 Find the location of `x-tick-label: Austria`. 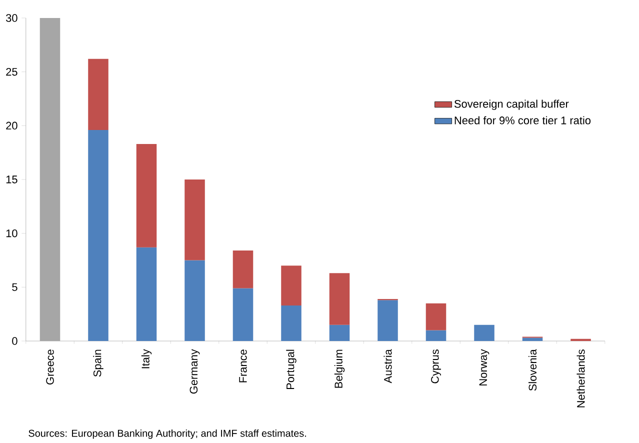

x-tick-label: Austria is located at coordinates (388, 366).